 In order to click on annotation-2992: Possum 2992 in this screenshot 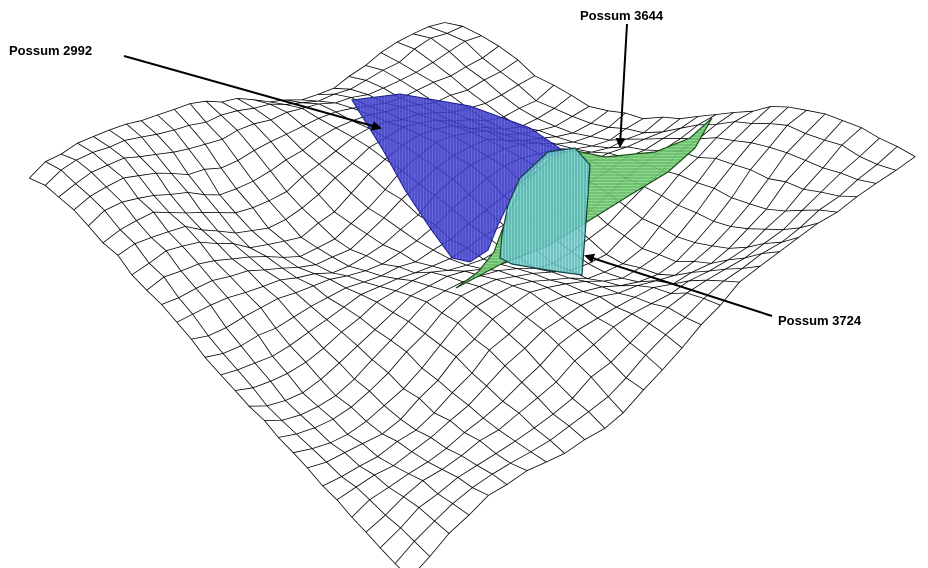, I will do `click(195, 87)`.